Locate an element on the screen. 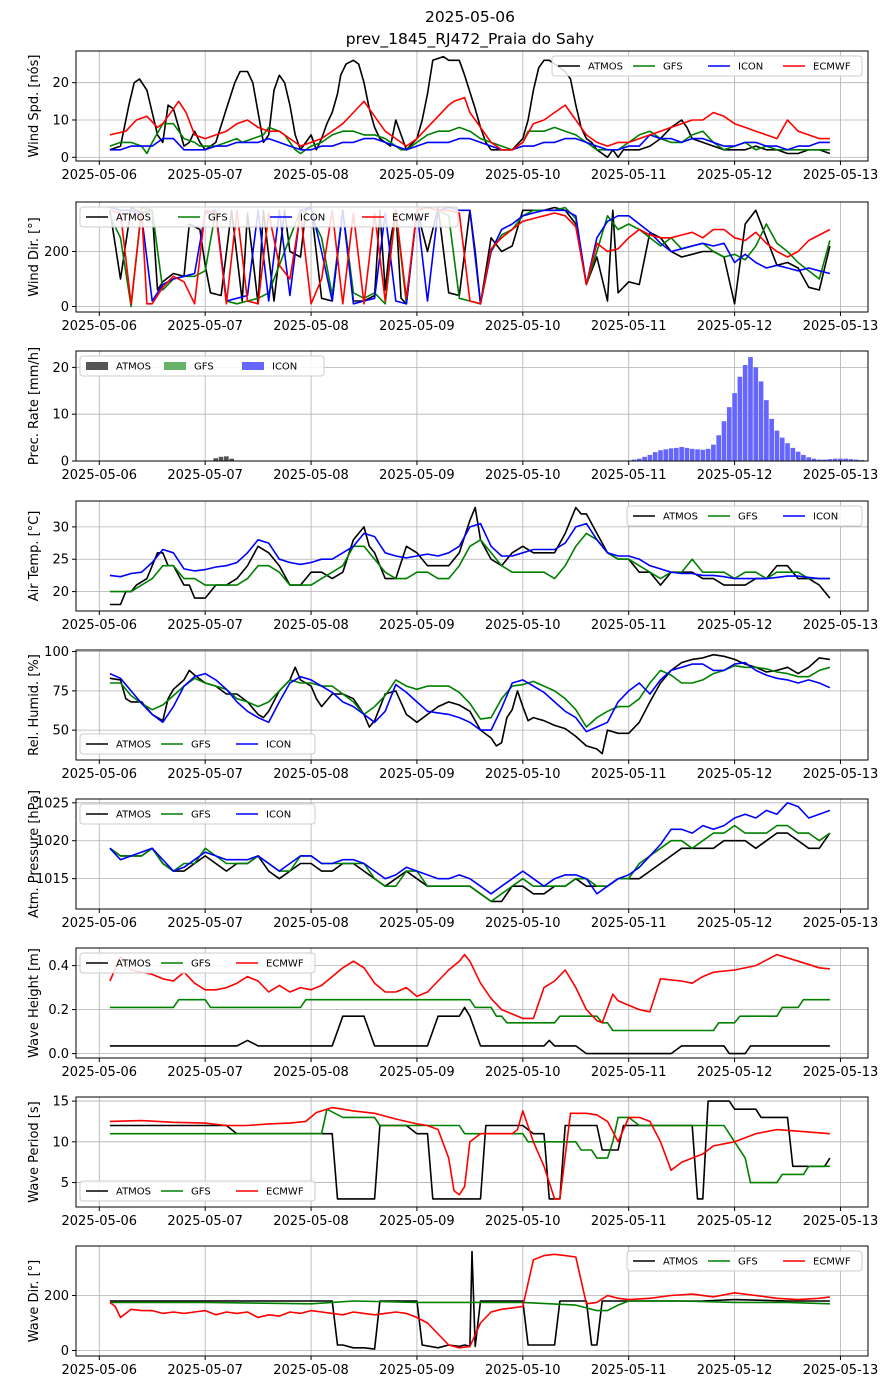  y-tick-label: 0.4 is located at coordinates (58, 966).